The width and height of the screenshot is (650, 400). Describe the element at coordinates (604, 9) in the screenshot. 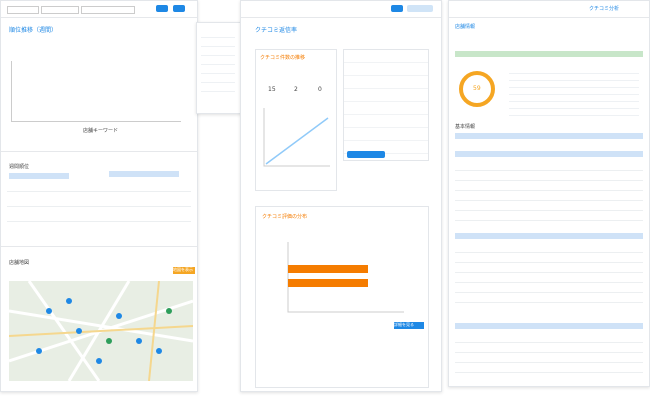

I see `brand: クチコミ分析` at that location.